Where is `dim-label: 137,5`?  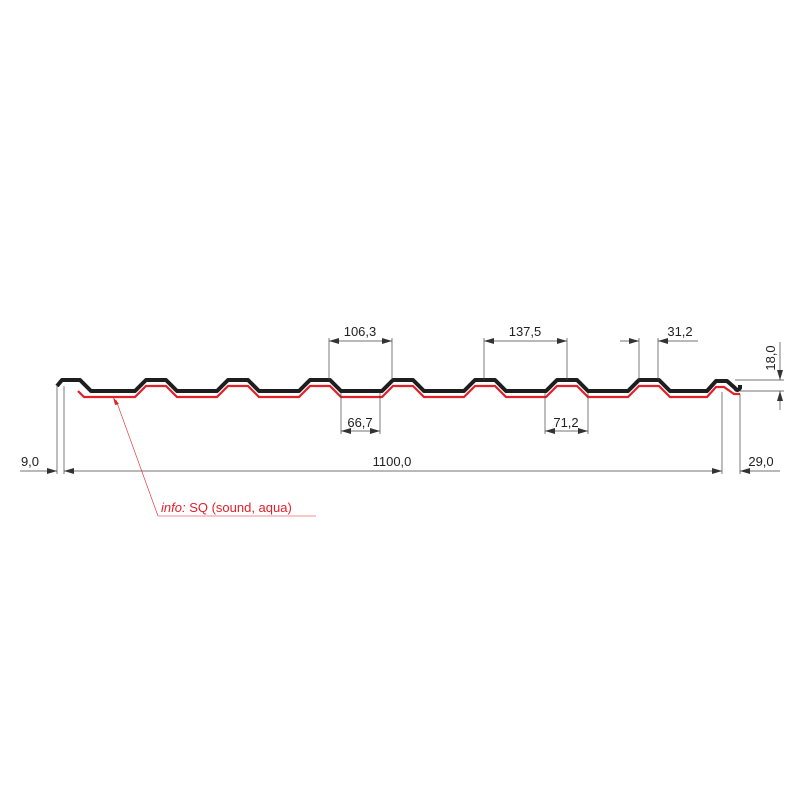
dim-label: 137,5 is located at coordinates (525, 331).